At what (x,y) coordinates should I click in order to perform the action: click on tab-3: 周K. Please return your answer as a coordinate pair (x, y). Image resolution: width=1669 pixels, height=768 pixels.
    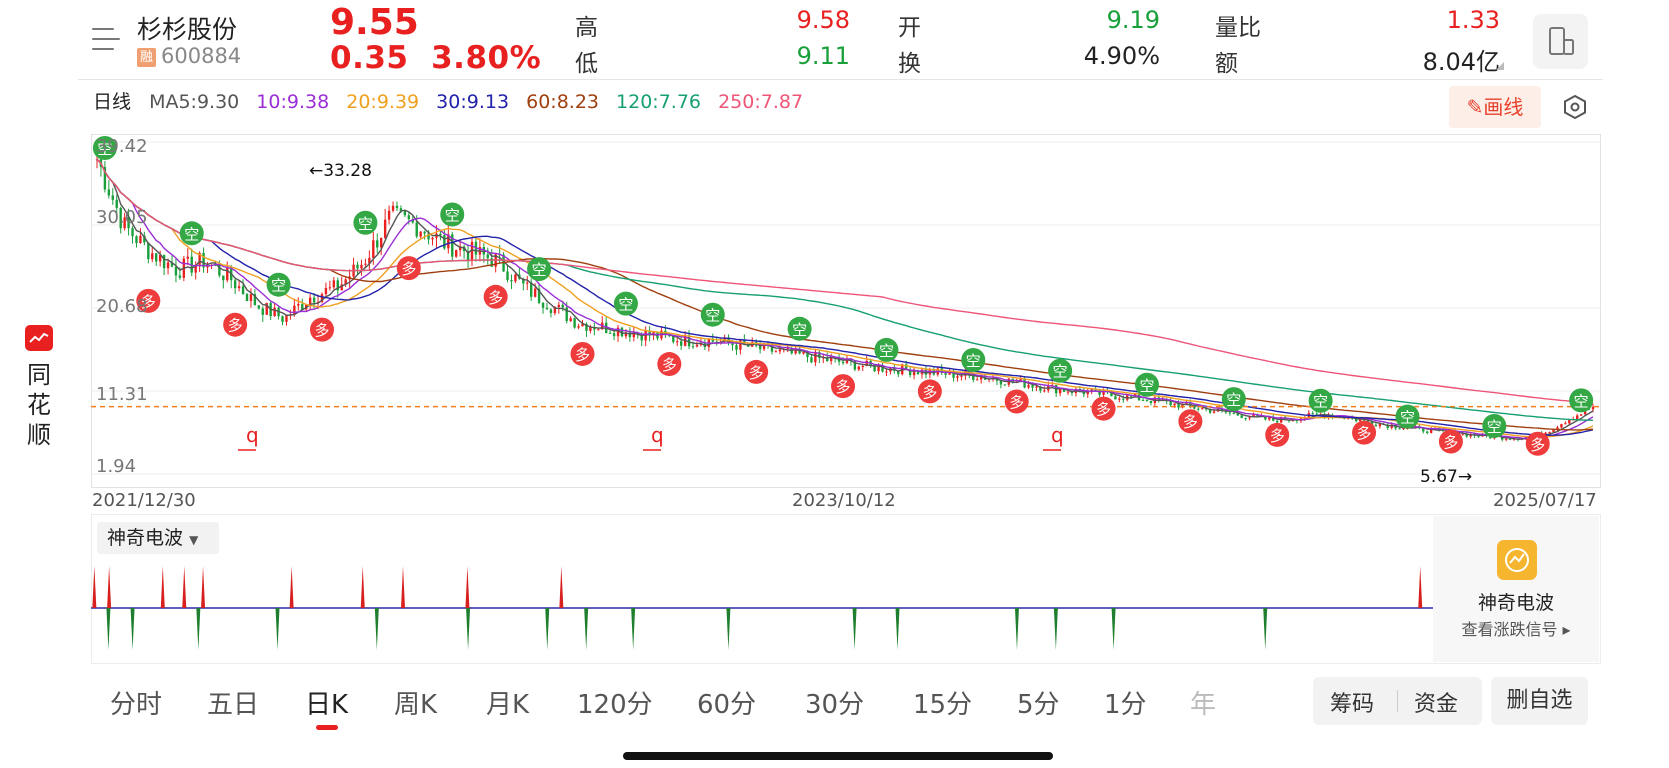
    Looking at the image, I should click on (416, 705).